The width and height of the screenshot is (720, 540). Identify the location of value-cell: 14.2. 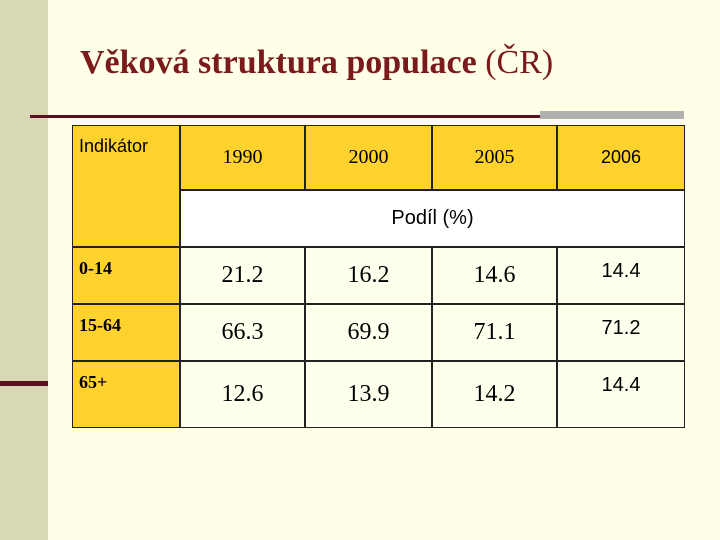
(494, 394).